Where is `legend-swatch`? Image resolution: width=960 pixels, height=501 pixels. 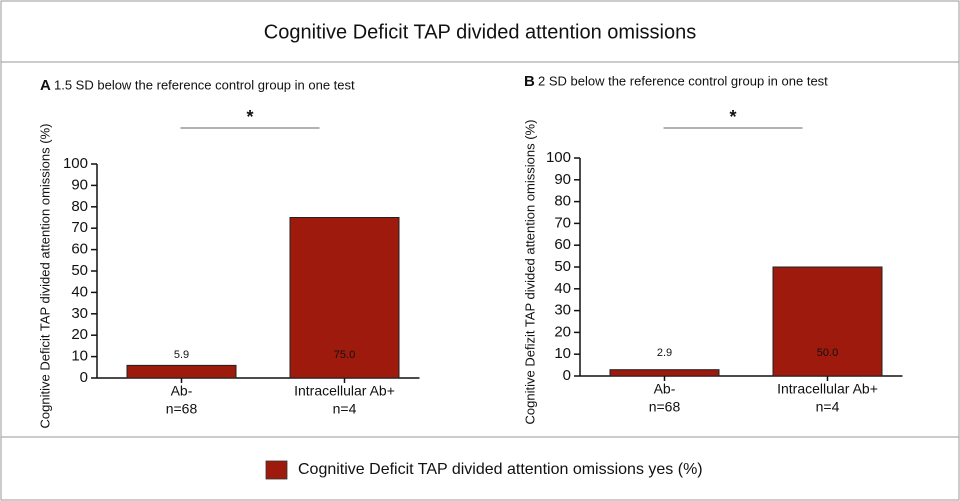
legend-swatch is located at coordinates (276, 470).